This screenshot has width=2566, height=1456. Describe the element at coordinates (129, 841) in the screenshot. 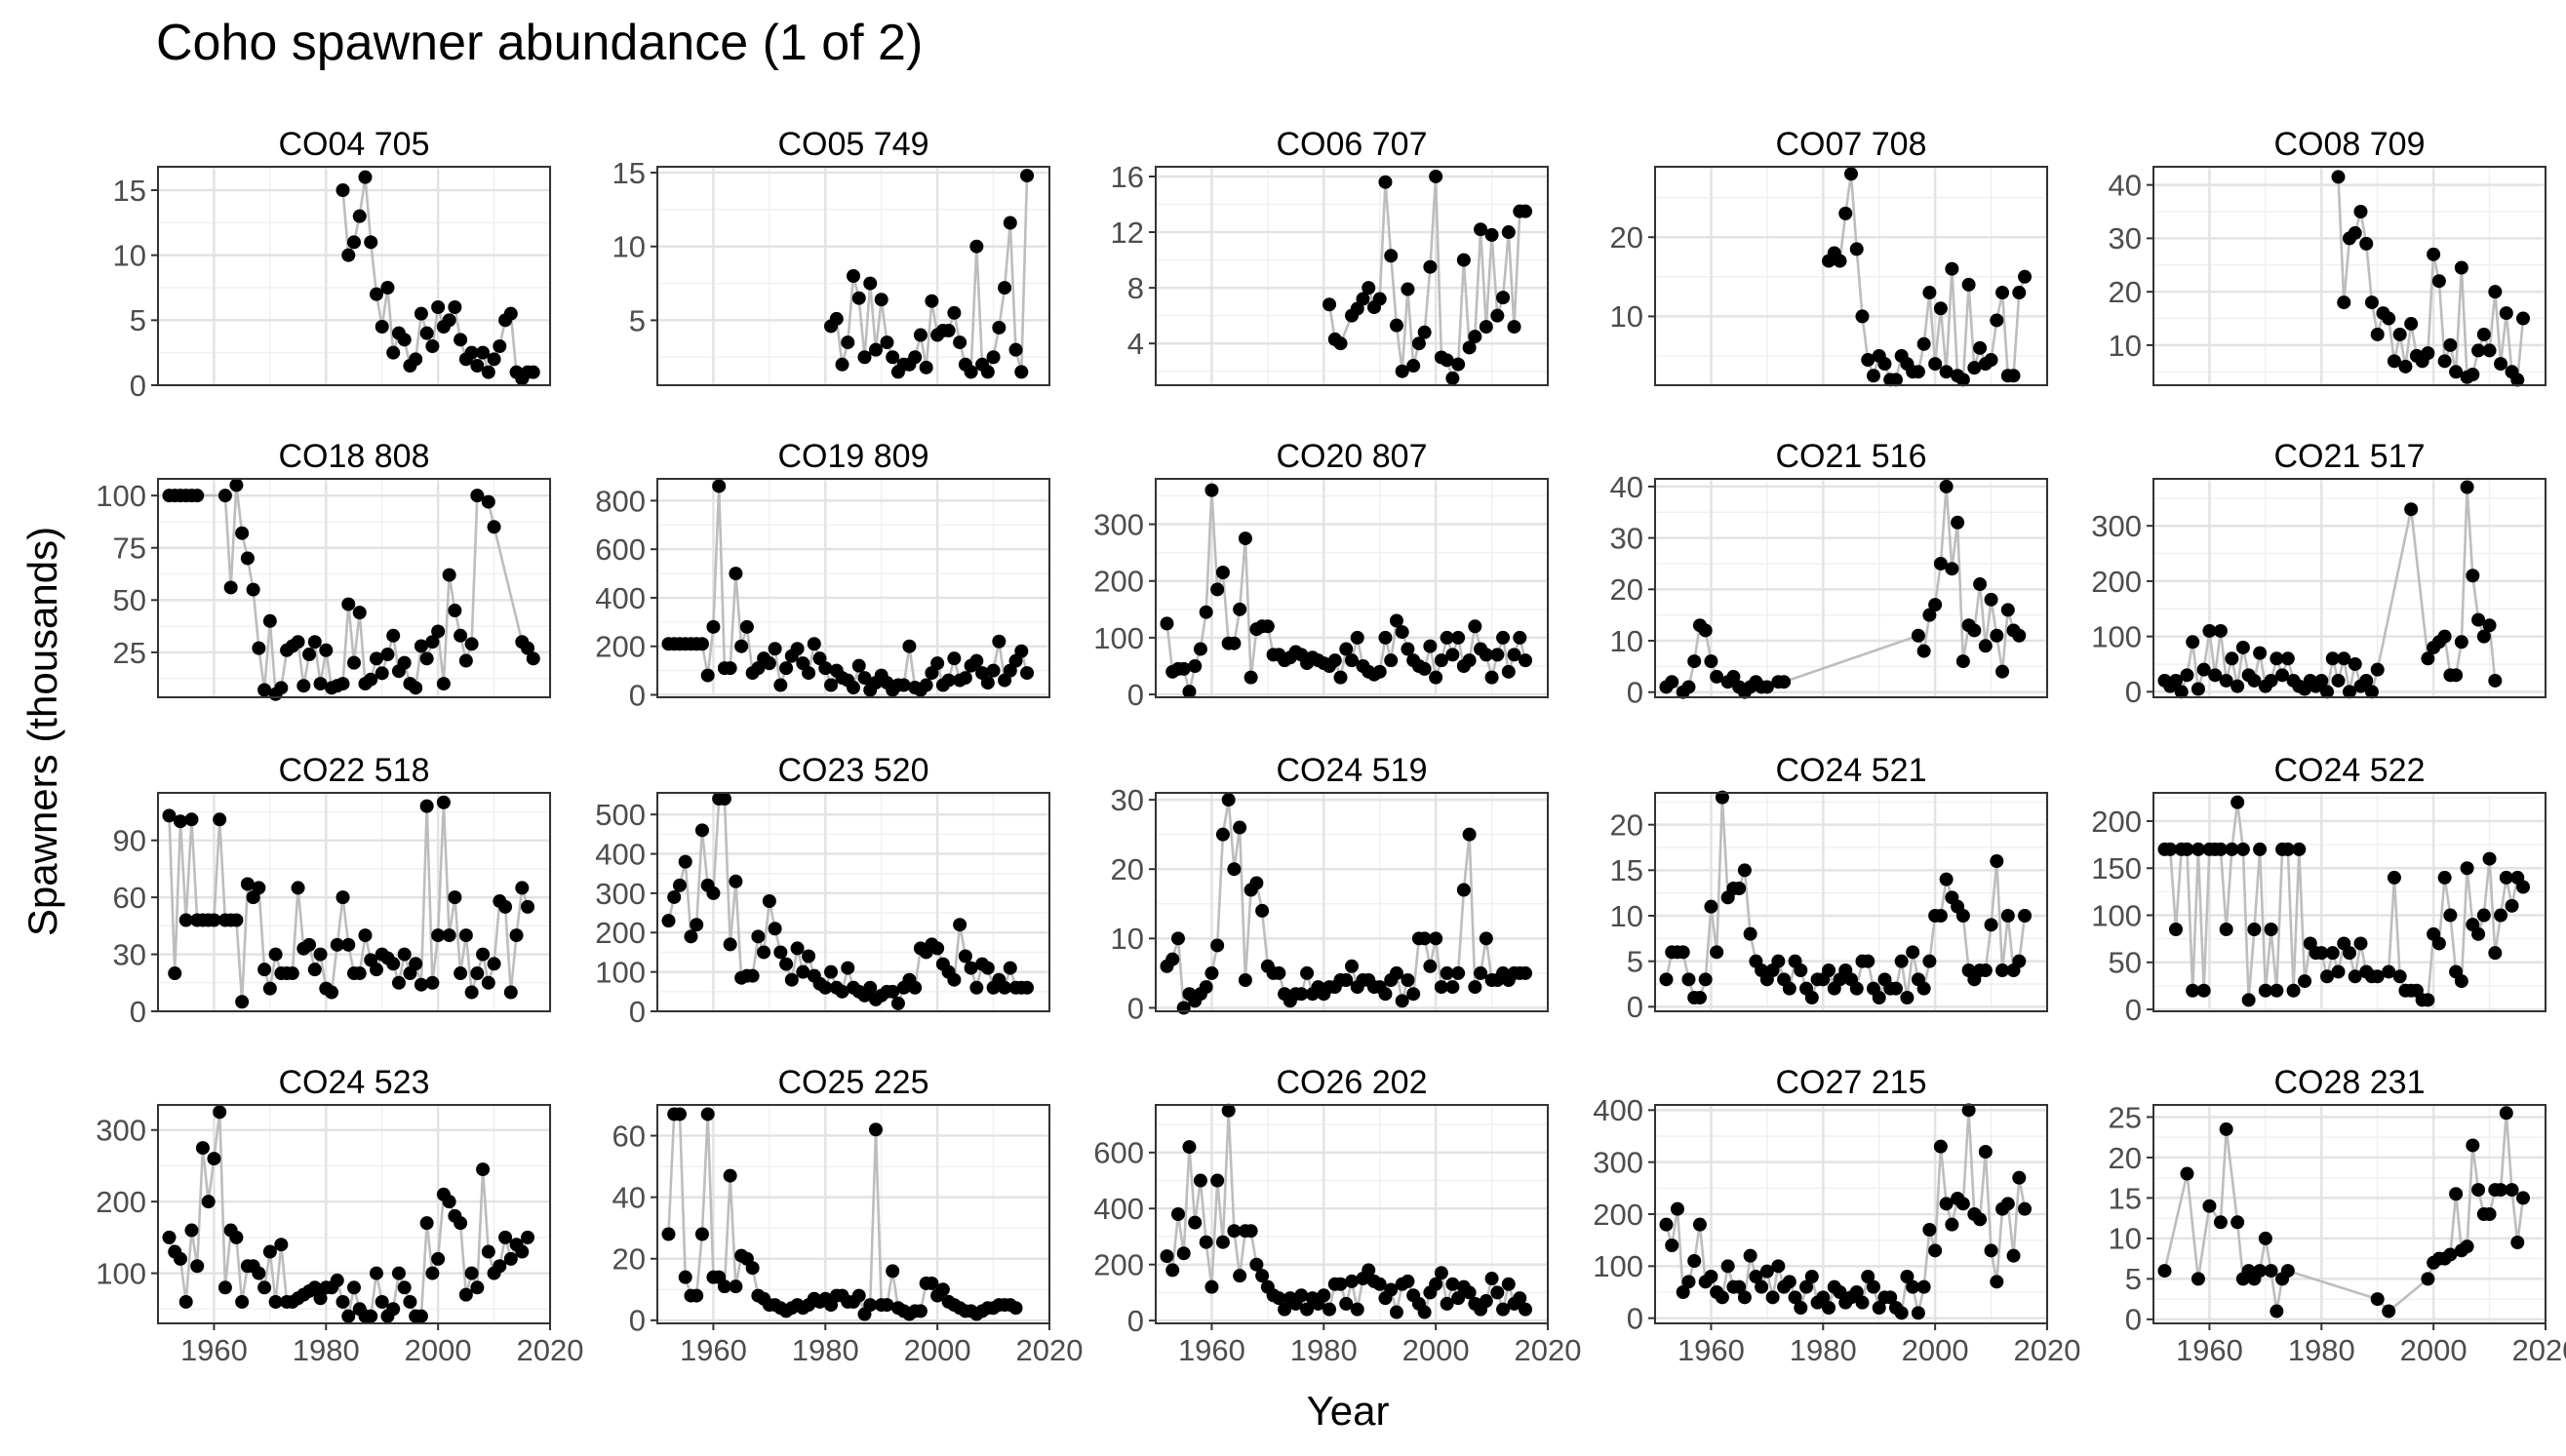

I see `y-tick-label: 90` at that location.